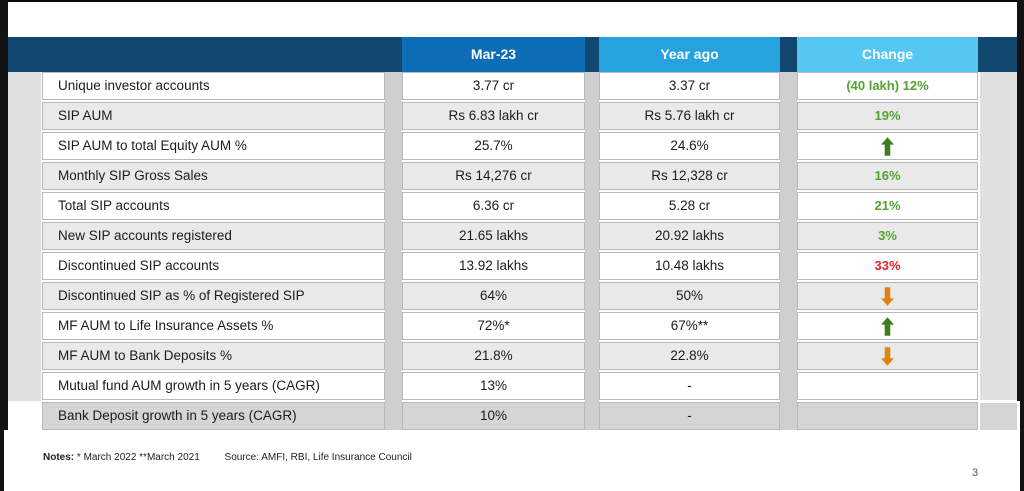 Image resolution: width=1024 pixels, height=491 pixels. I want to click on row-label: Total SIP accounts, so click(213, 206).